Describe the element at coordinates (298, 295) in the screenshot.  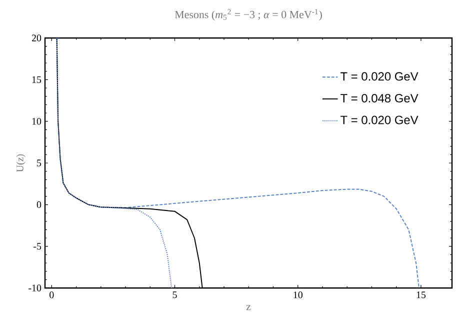
I see `x-tick-label: 10` at that location.